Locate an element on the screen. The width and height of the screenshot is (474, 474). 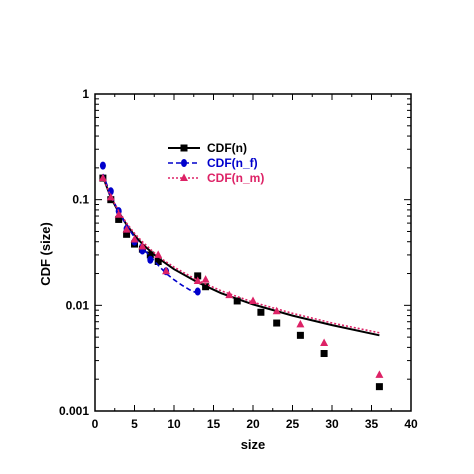
x-tick-label: 0 is located at coordinates (95, 424).